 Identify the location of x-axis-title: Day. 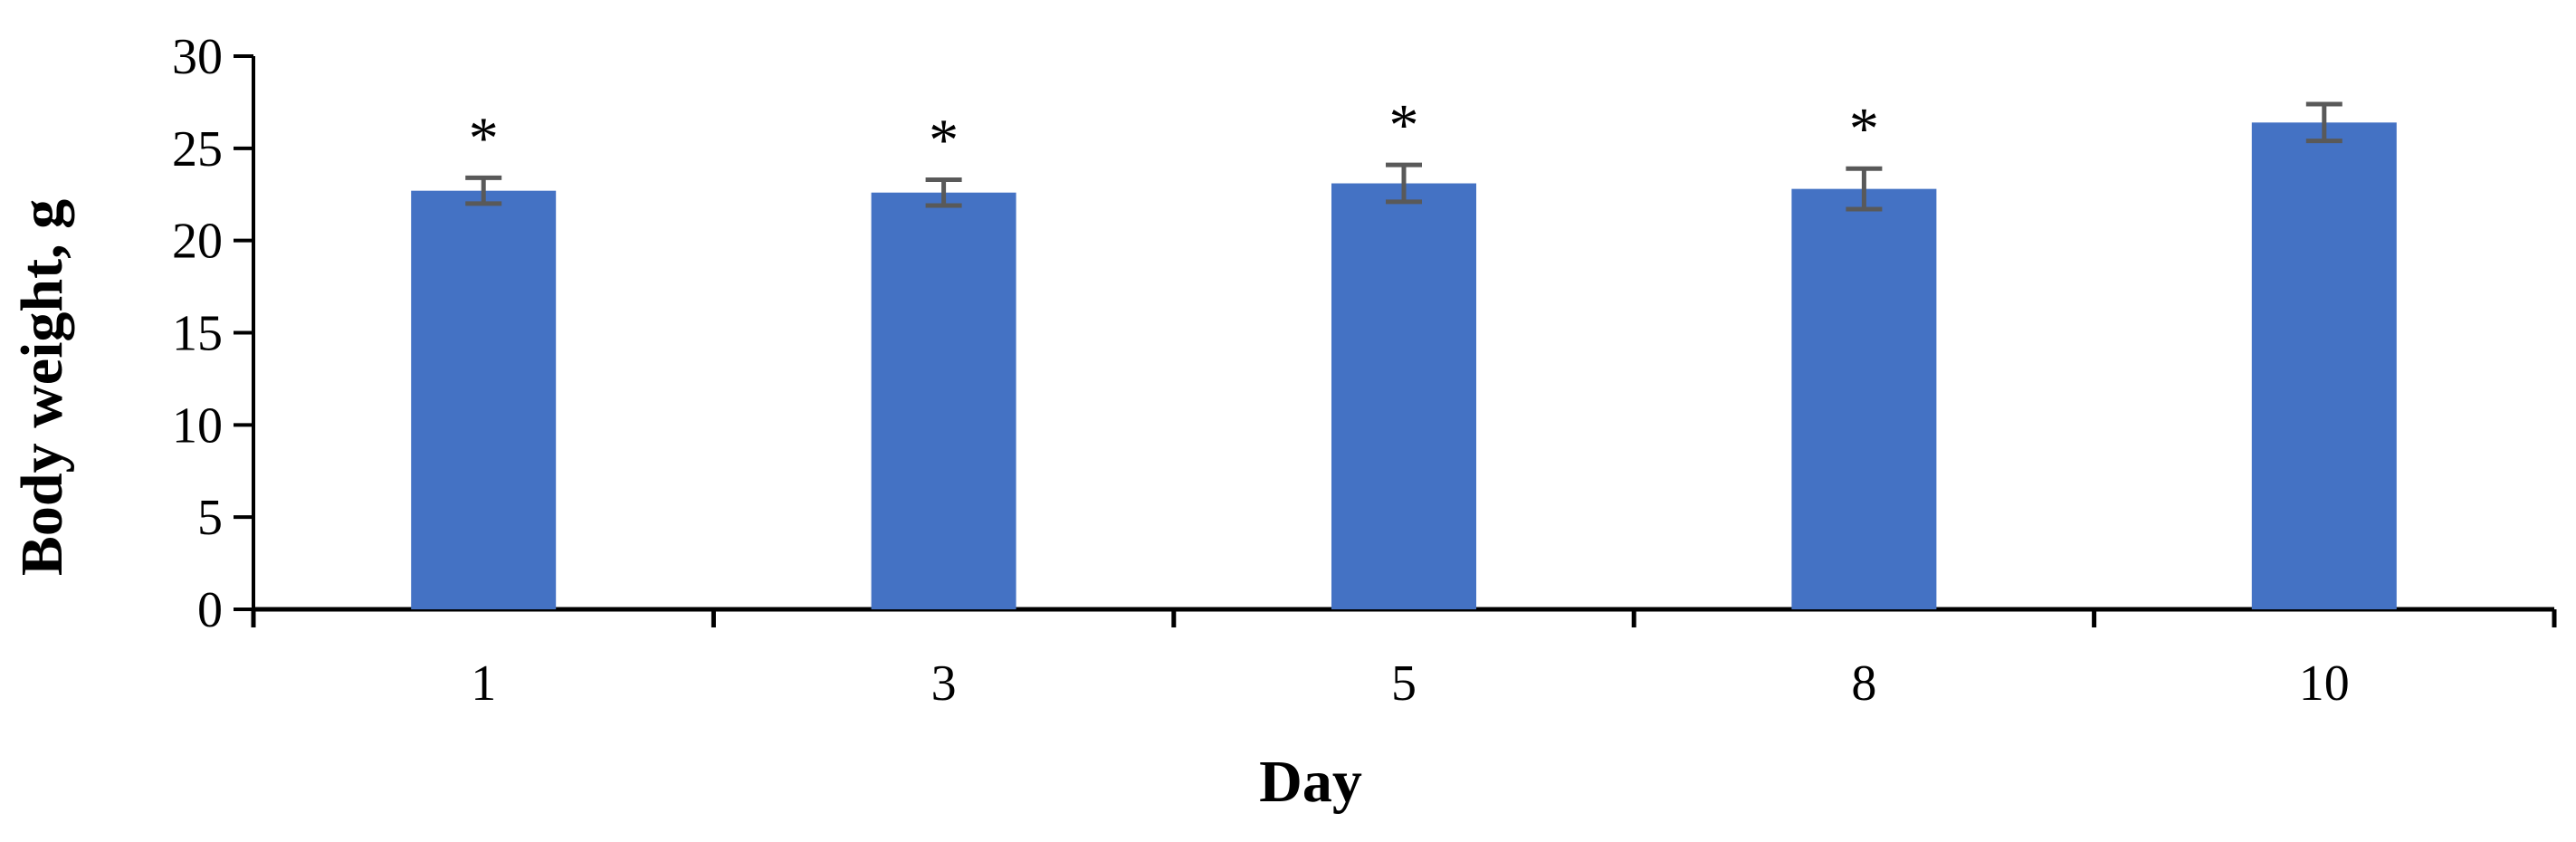
(1310, 782).